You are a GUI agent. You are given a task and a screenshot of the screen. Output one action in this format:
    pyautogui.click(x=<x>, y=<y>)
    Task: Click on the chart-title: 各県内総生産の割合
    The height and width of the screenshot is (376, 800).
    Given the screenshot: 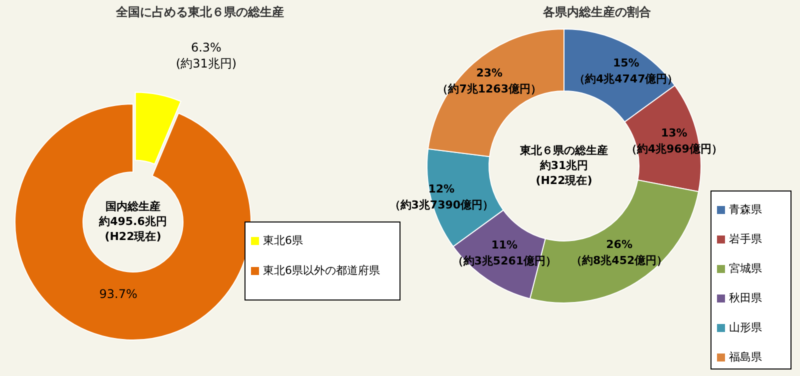 What is the action you would take?
    pyautogui.click(x=597, y=12)
    